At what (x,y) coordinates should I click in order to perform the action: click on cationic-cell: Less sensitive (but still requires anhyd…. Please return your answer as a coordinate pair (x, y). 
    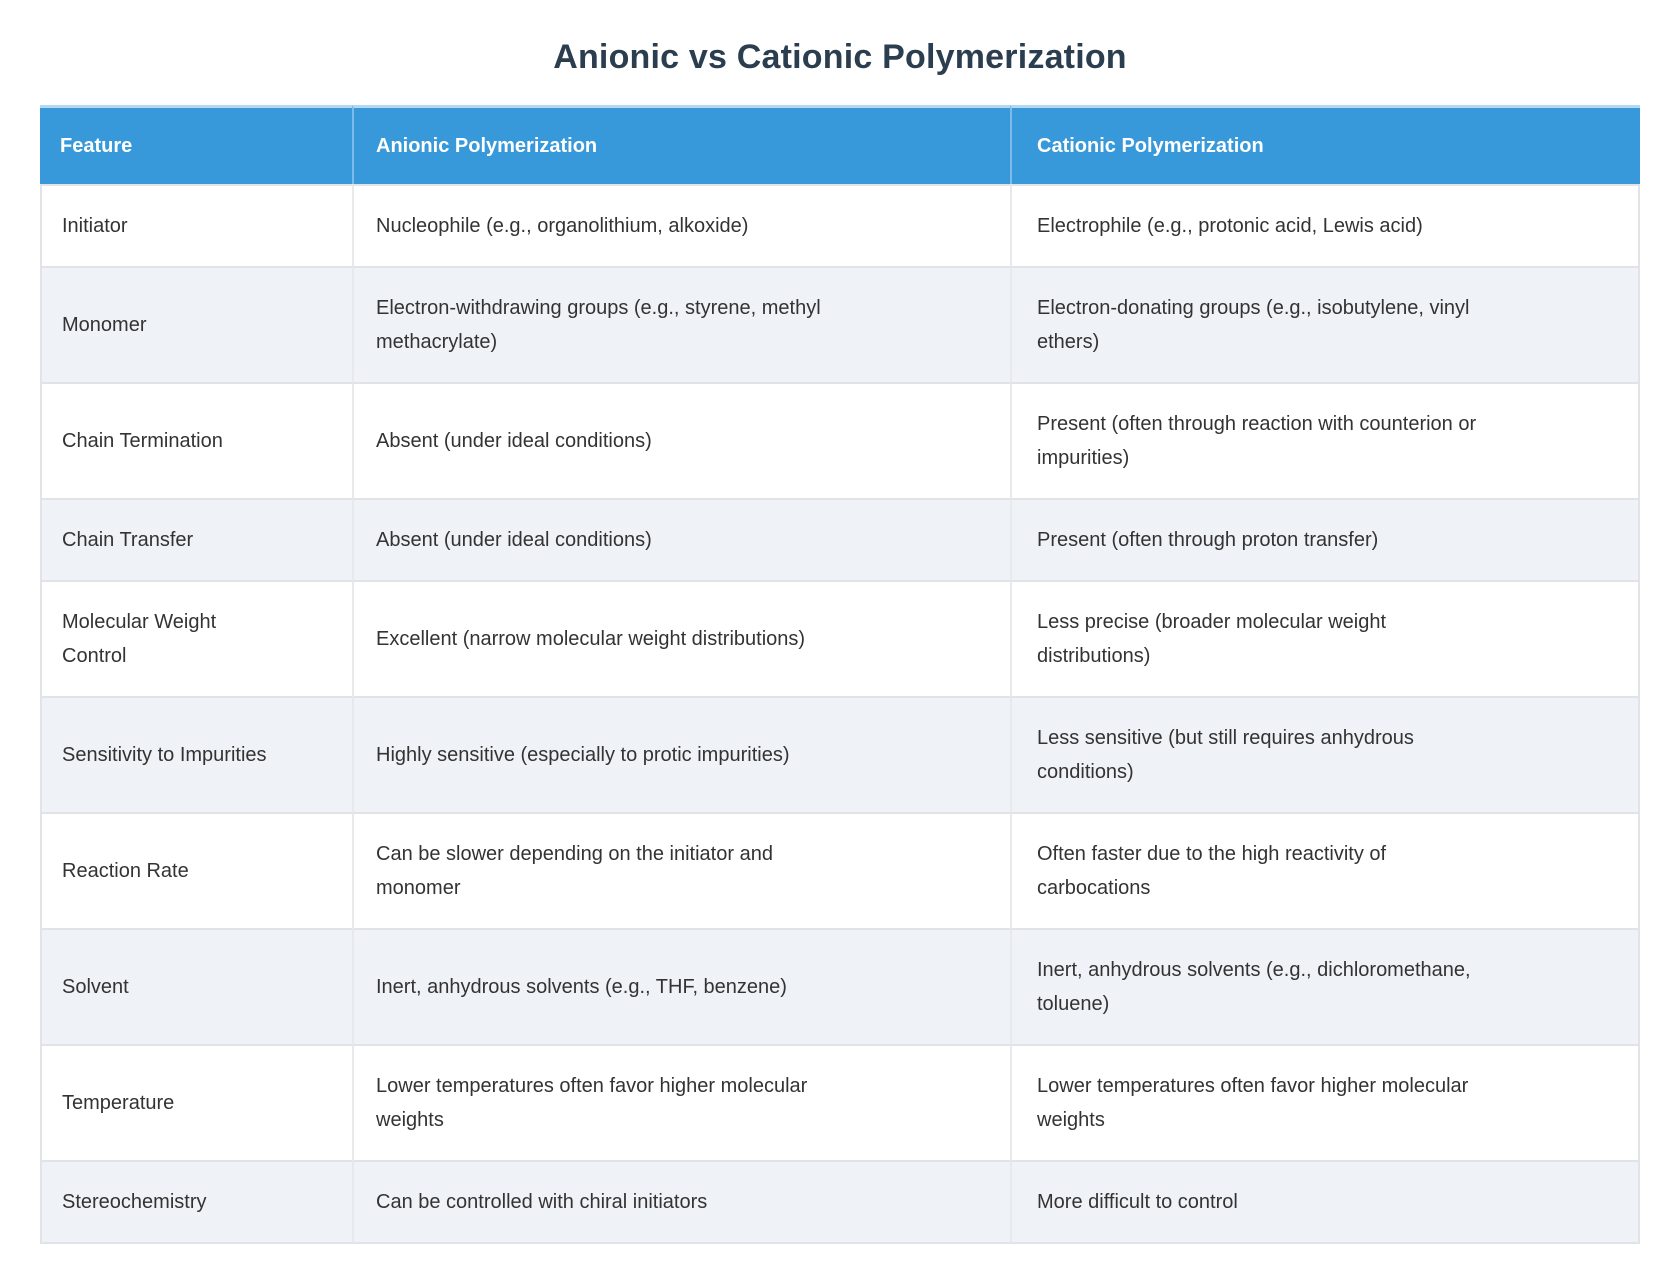
    Looking at the image, I should click on (1325, 756).